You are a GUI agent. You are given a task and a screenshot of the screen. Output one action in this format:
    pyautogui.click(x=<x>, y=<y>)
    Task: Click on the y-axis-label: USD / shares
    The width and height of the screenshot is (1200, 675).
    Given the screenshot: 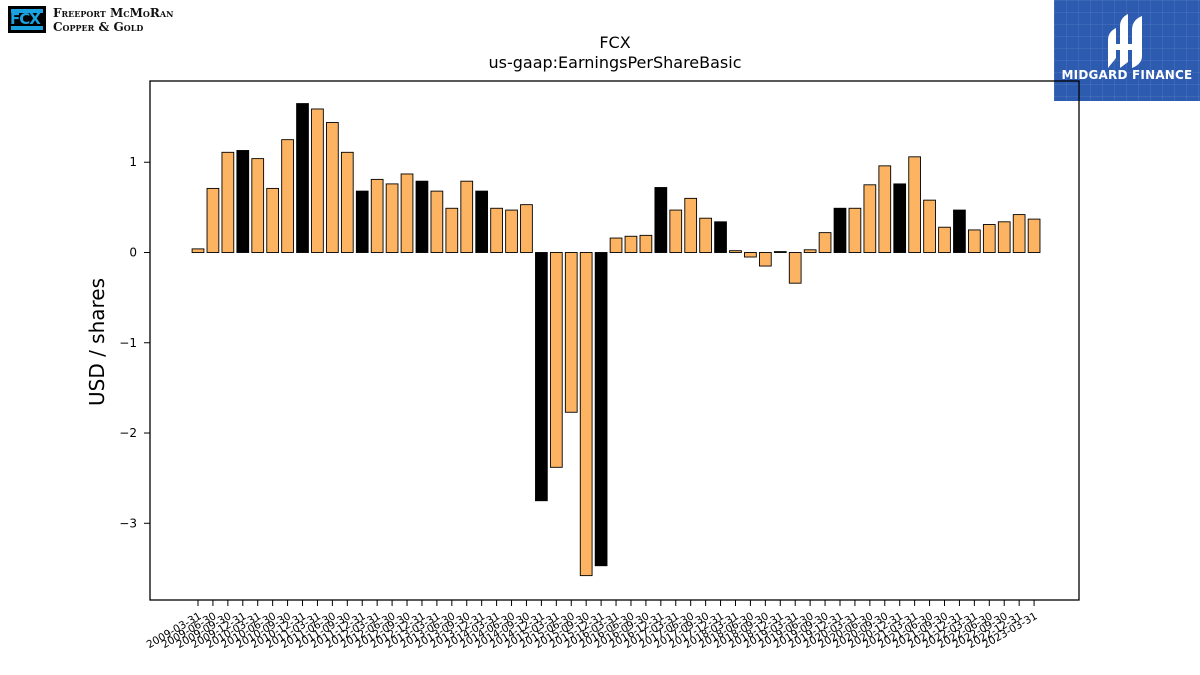 What is the action you would take?
    pyautogui.click(x=97, y=342)
    